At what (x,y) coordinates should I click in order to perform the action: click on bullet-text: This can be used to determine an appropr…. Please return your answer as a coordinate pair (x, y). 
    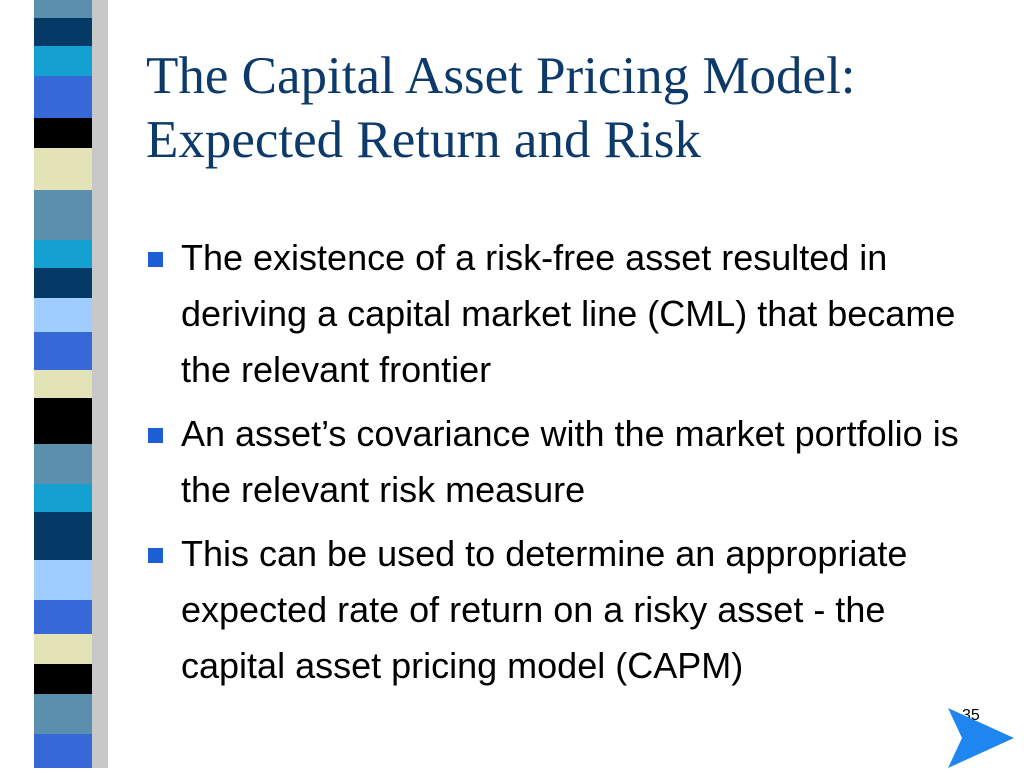
    Looking at the image, I should click on (544, 609).